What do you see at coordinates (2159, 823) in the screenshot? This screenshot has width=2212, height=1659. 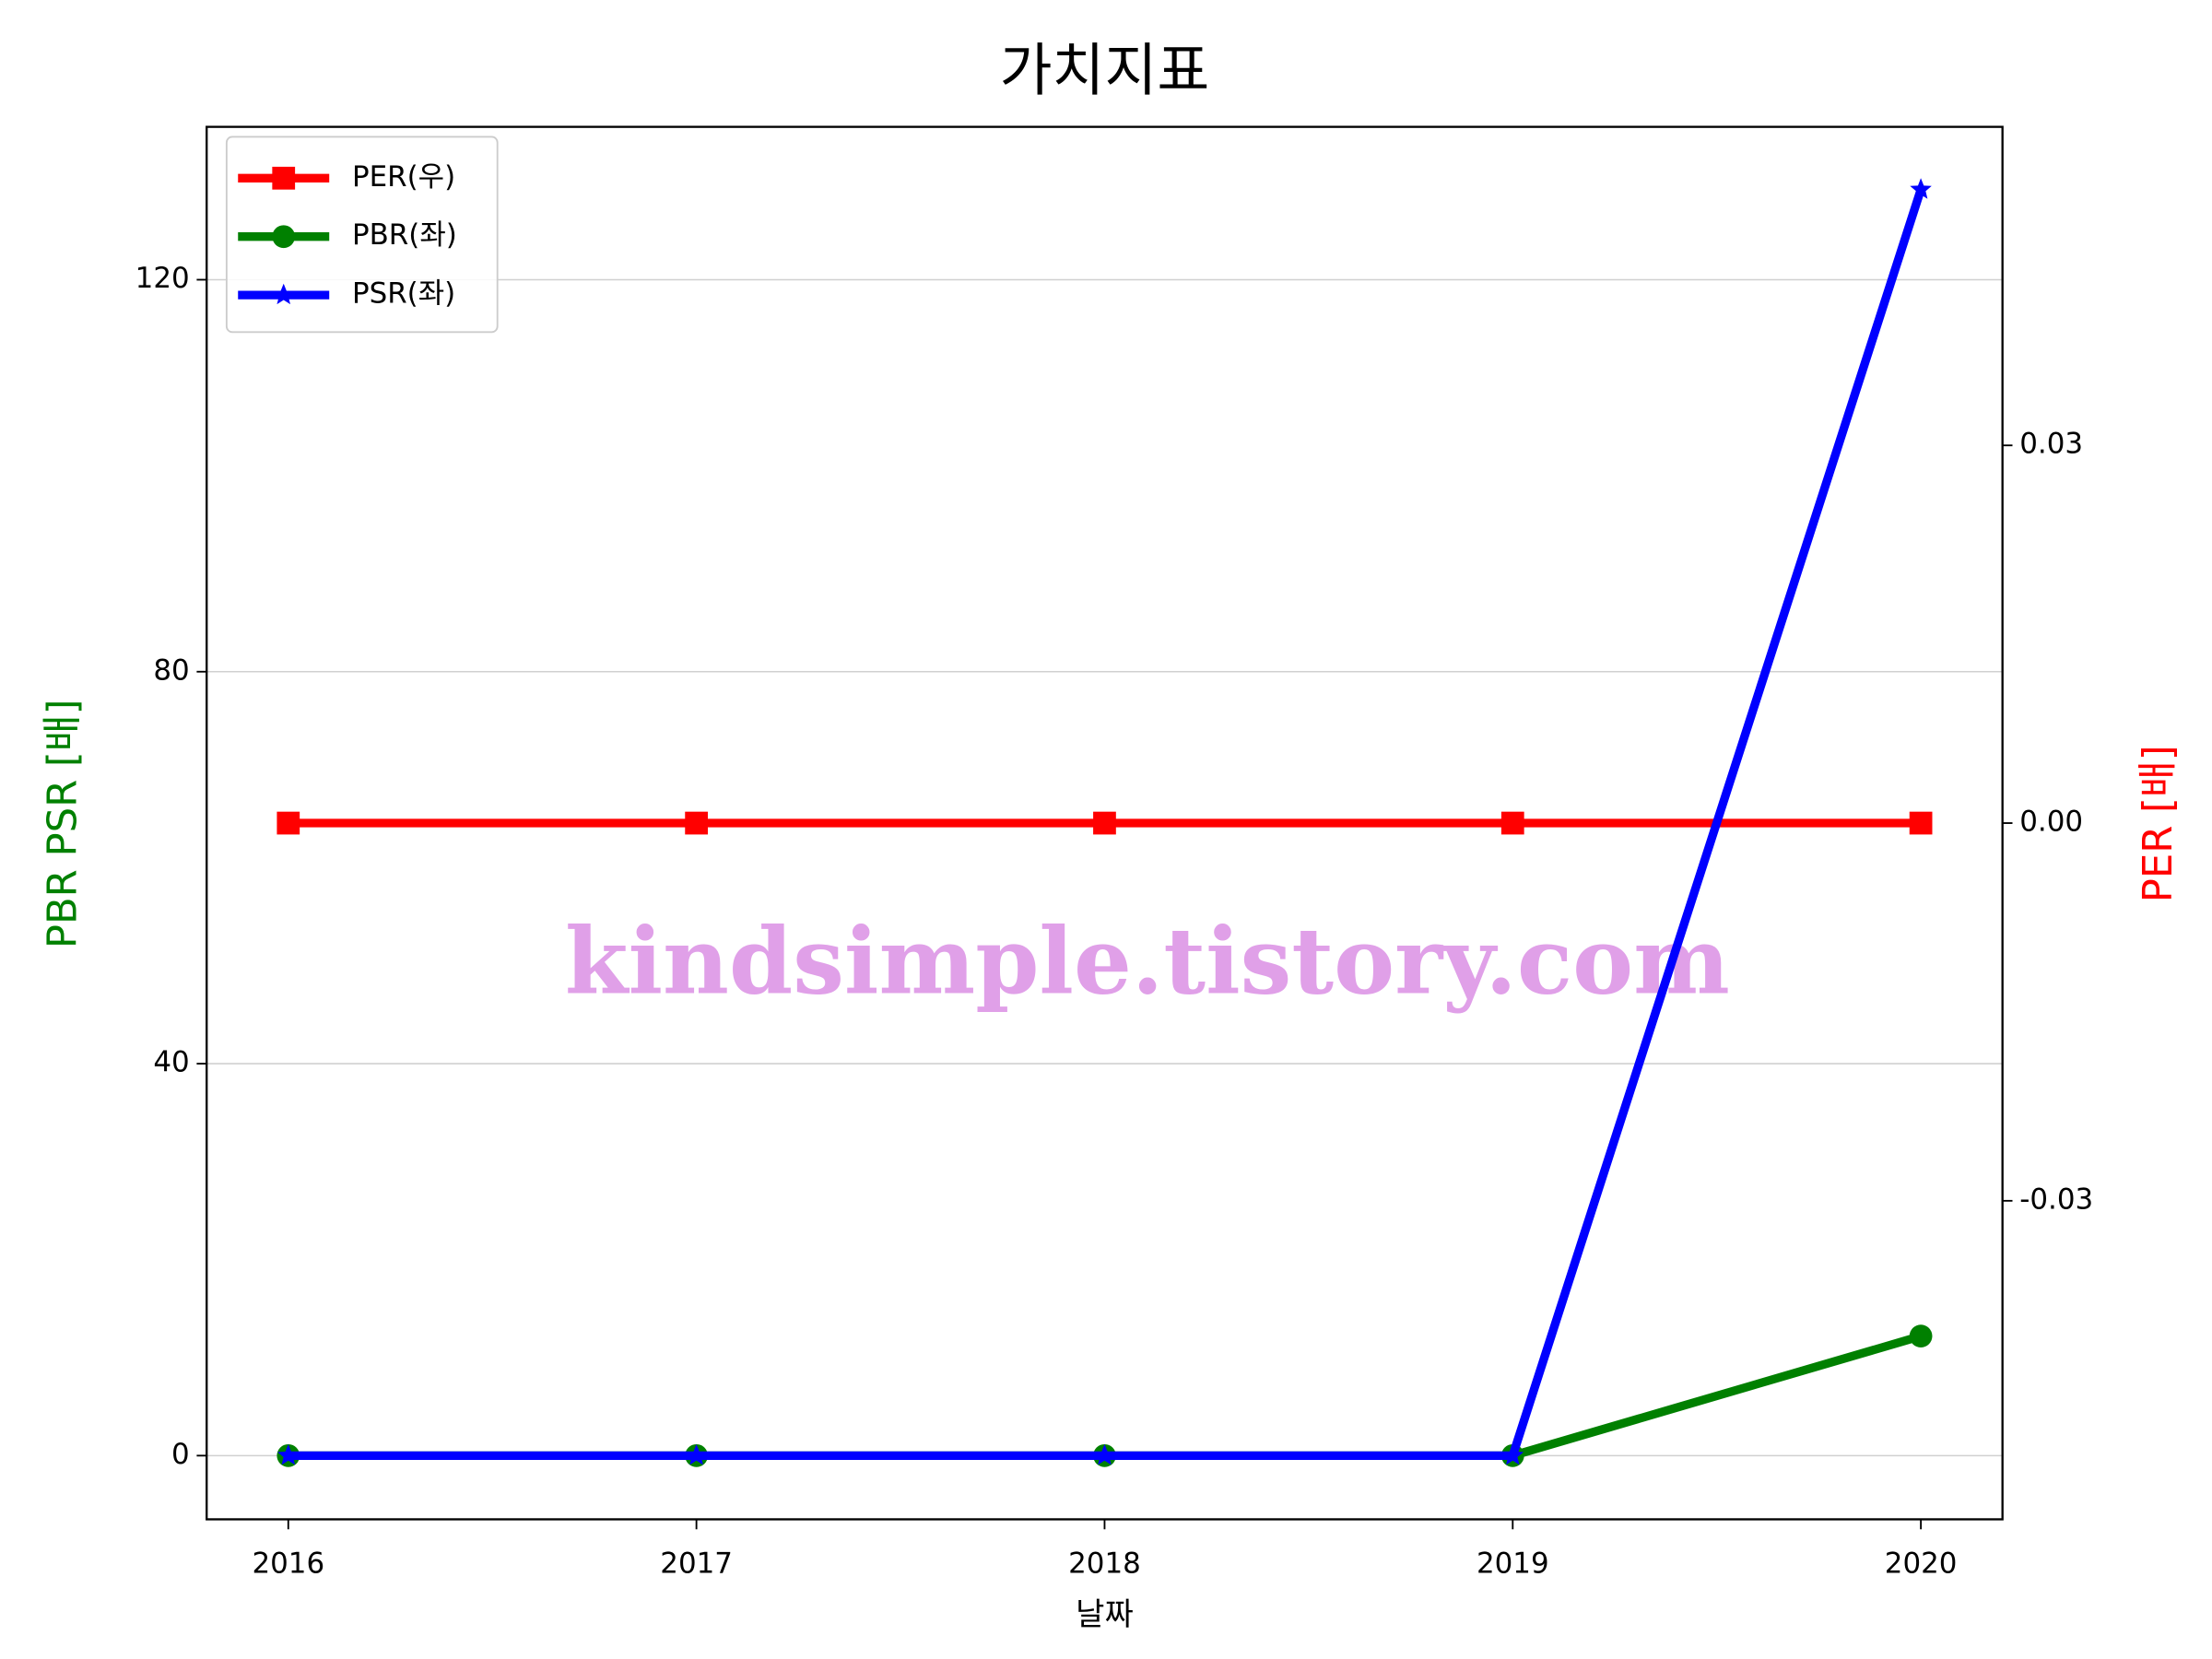 I see `y2-axis-label: PER [배]` at bounding box center [2159, 823].